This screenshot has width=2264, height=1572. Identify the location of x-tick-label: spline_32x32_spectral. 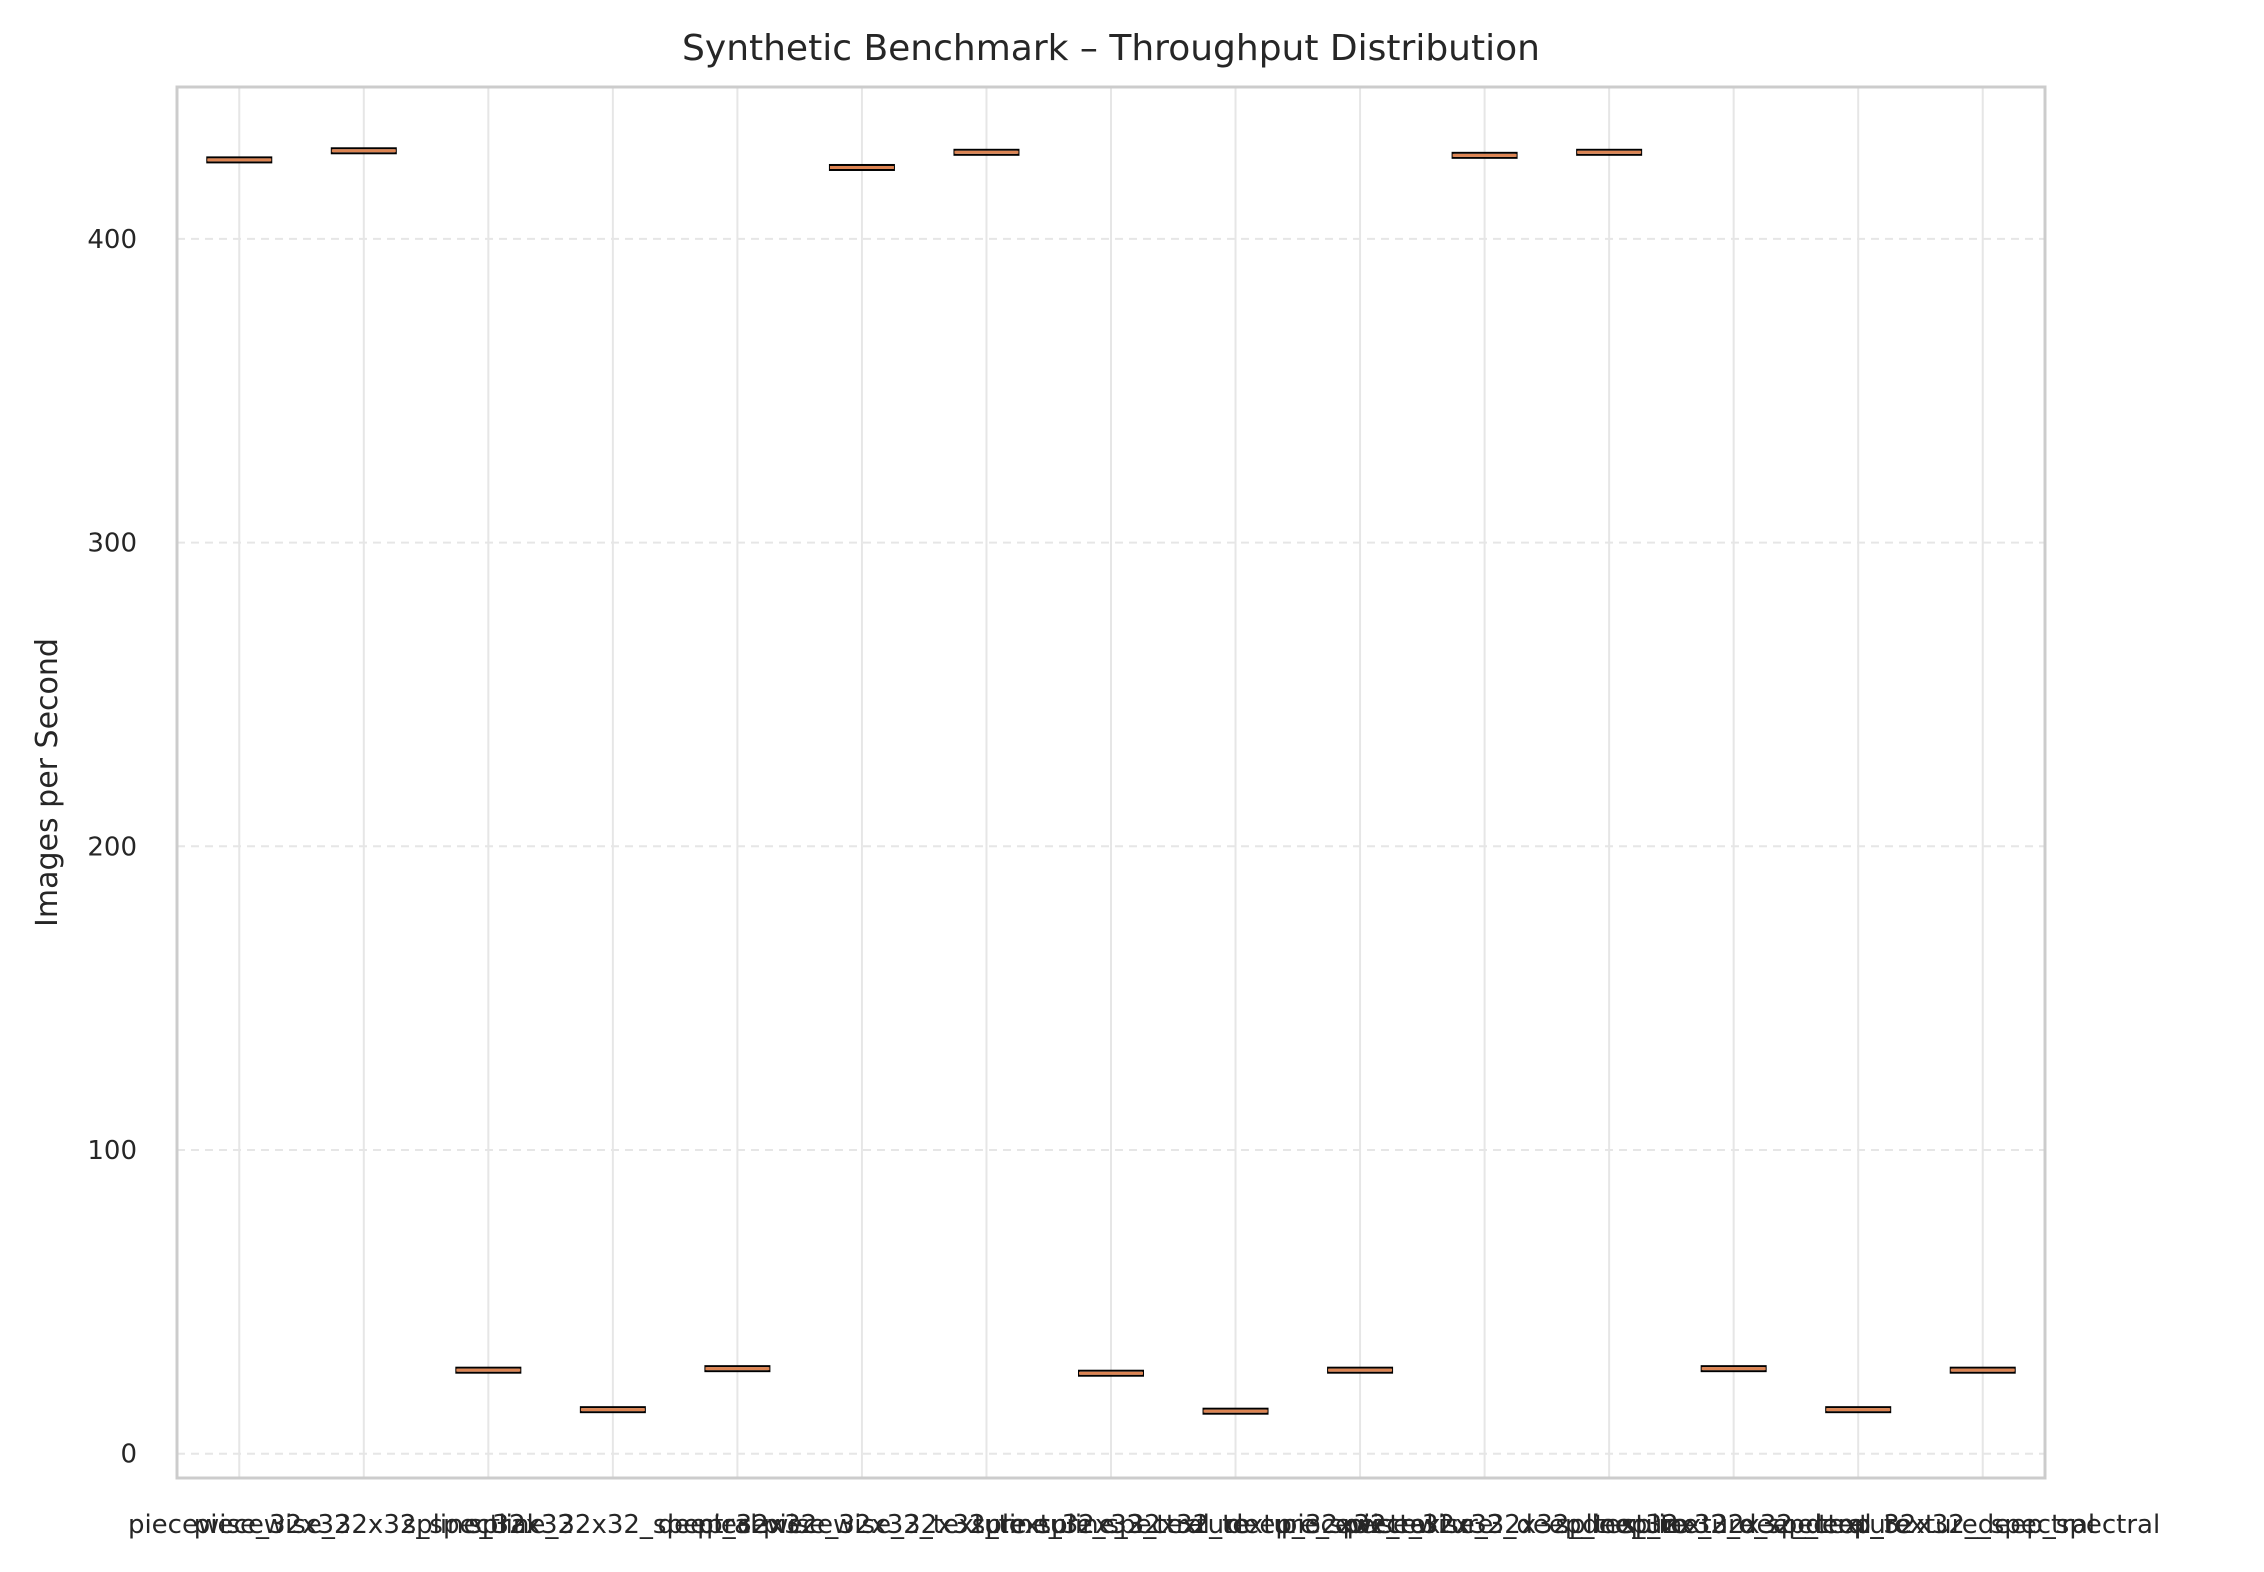
(612, 1525).